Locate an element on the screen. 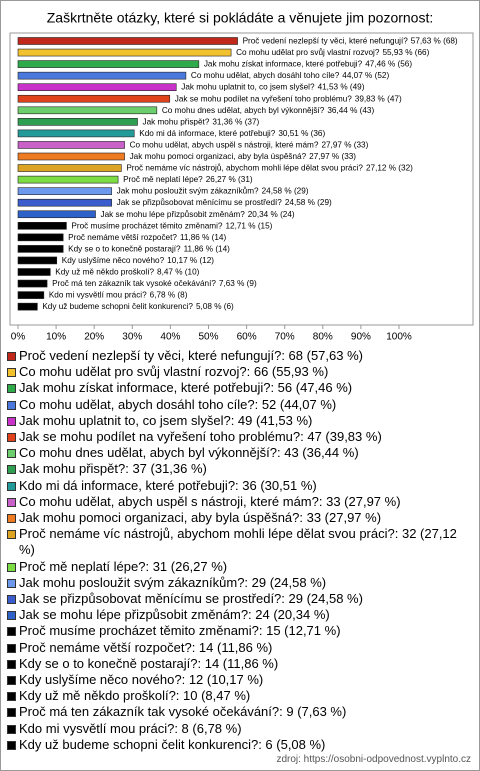 This screenshot has width=480, height=771. bar-value-label: 6,78 % (8) is located at coordinates (169, 295).